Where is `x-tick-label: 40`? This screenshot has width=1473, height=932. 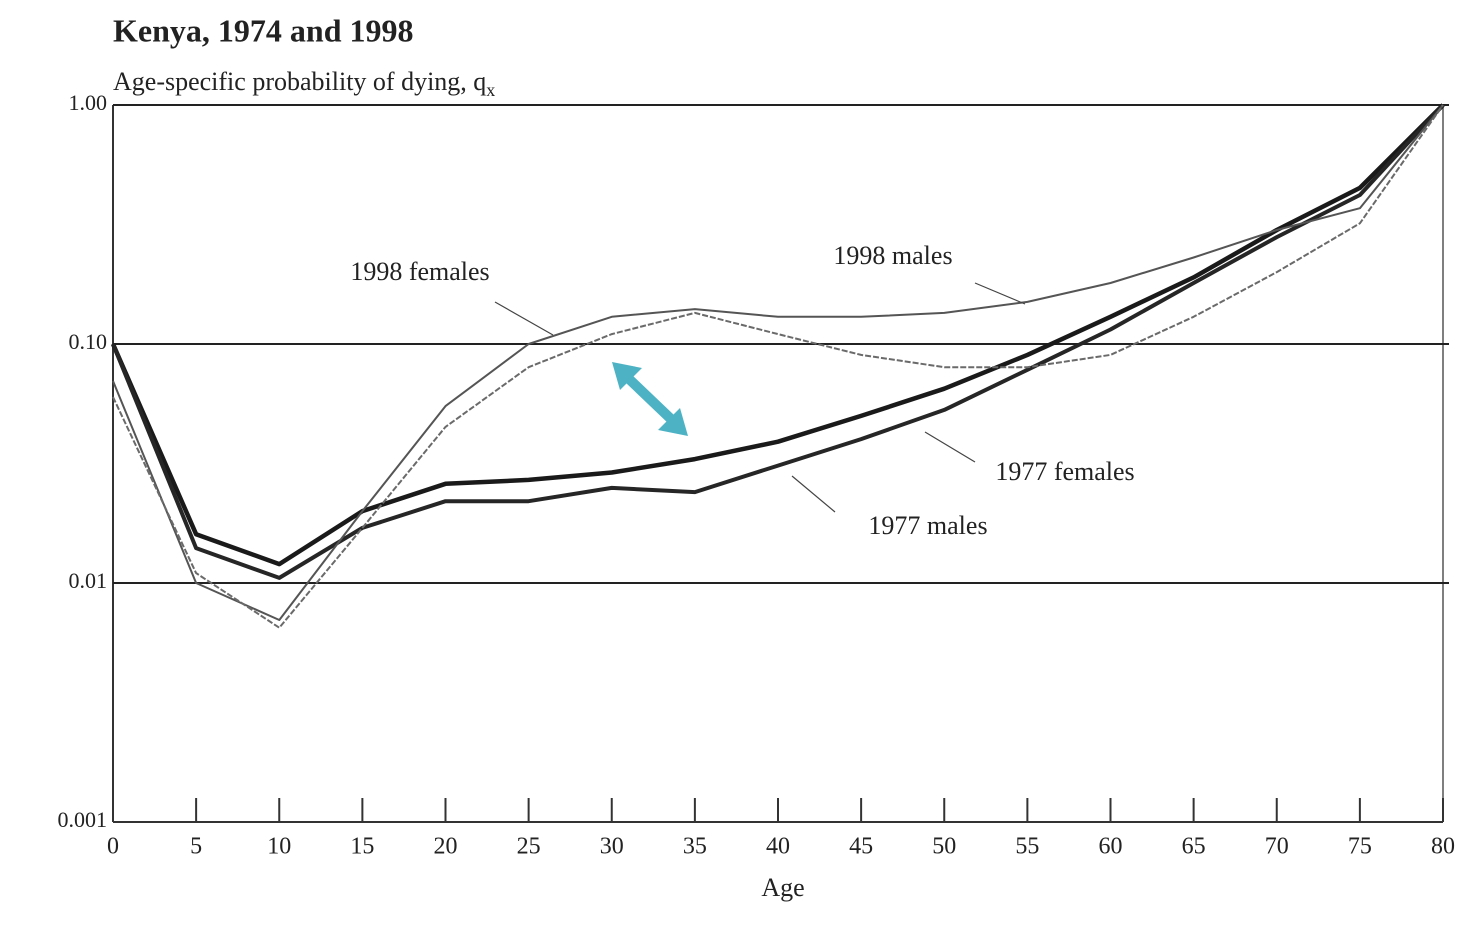
x-tick-label: 40 is located at coordinates (778, 847).